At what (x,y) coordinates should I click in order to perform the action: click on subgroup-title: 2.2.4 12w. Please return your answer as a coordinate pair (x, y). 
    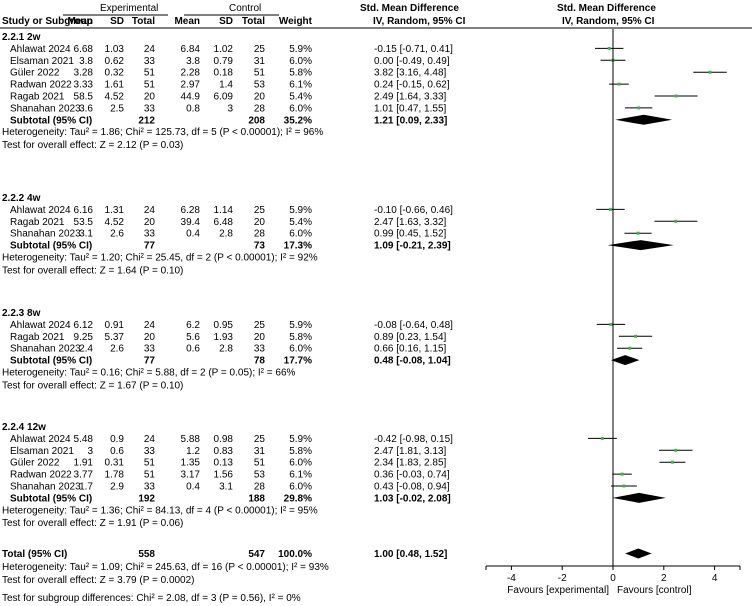
    Looking at the image, I should click on (24, 427).